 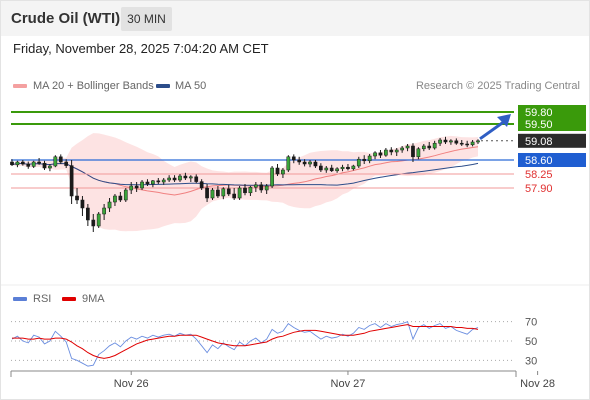 I want to click on rsi-line, so click(x=245, y=344).